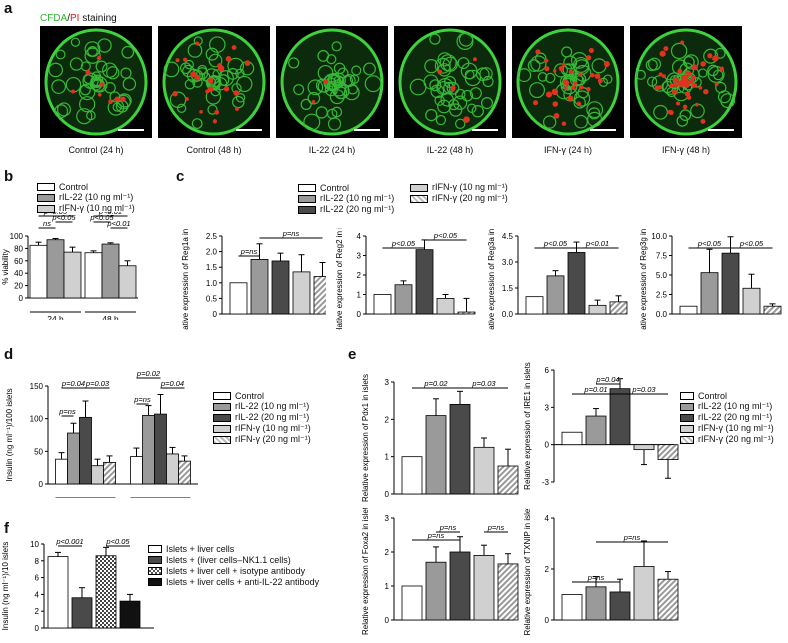  What do you see at coordinates (18, 248) in the screenshot?
I see `y-tick-label: 80` at bounding box center [18, 248].